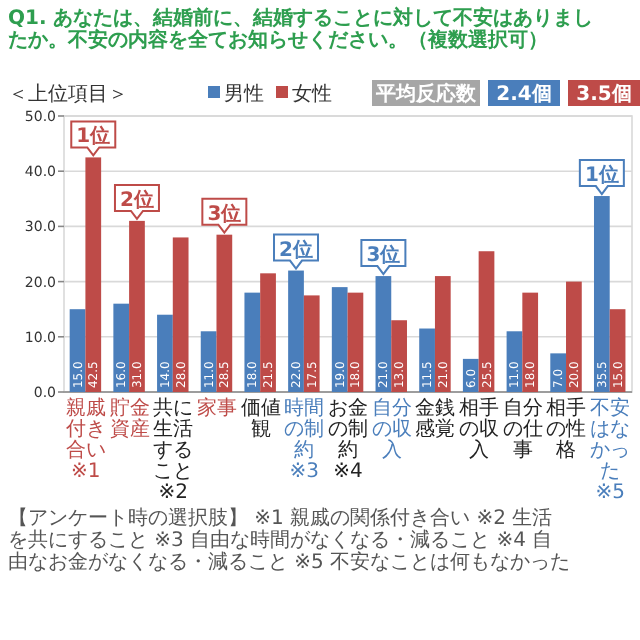 This screenshot has width=640, height=640. I want to click on legend-label: 男性, so click(244, 94).